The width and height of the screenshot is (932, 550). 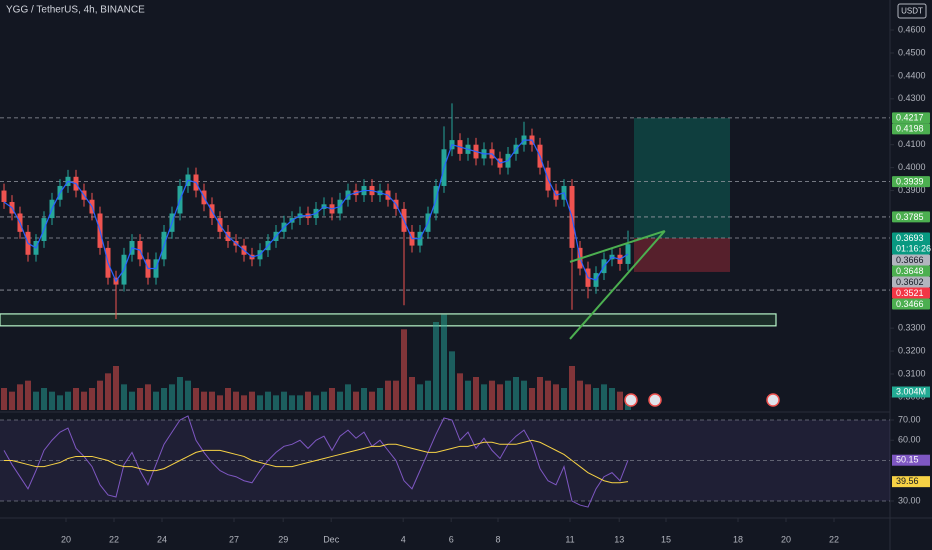 I want to click on candle-body, so click(x=4, y=196).